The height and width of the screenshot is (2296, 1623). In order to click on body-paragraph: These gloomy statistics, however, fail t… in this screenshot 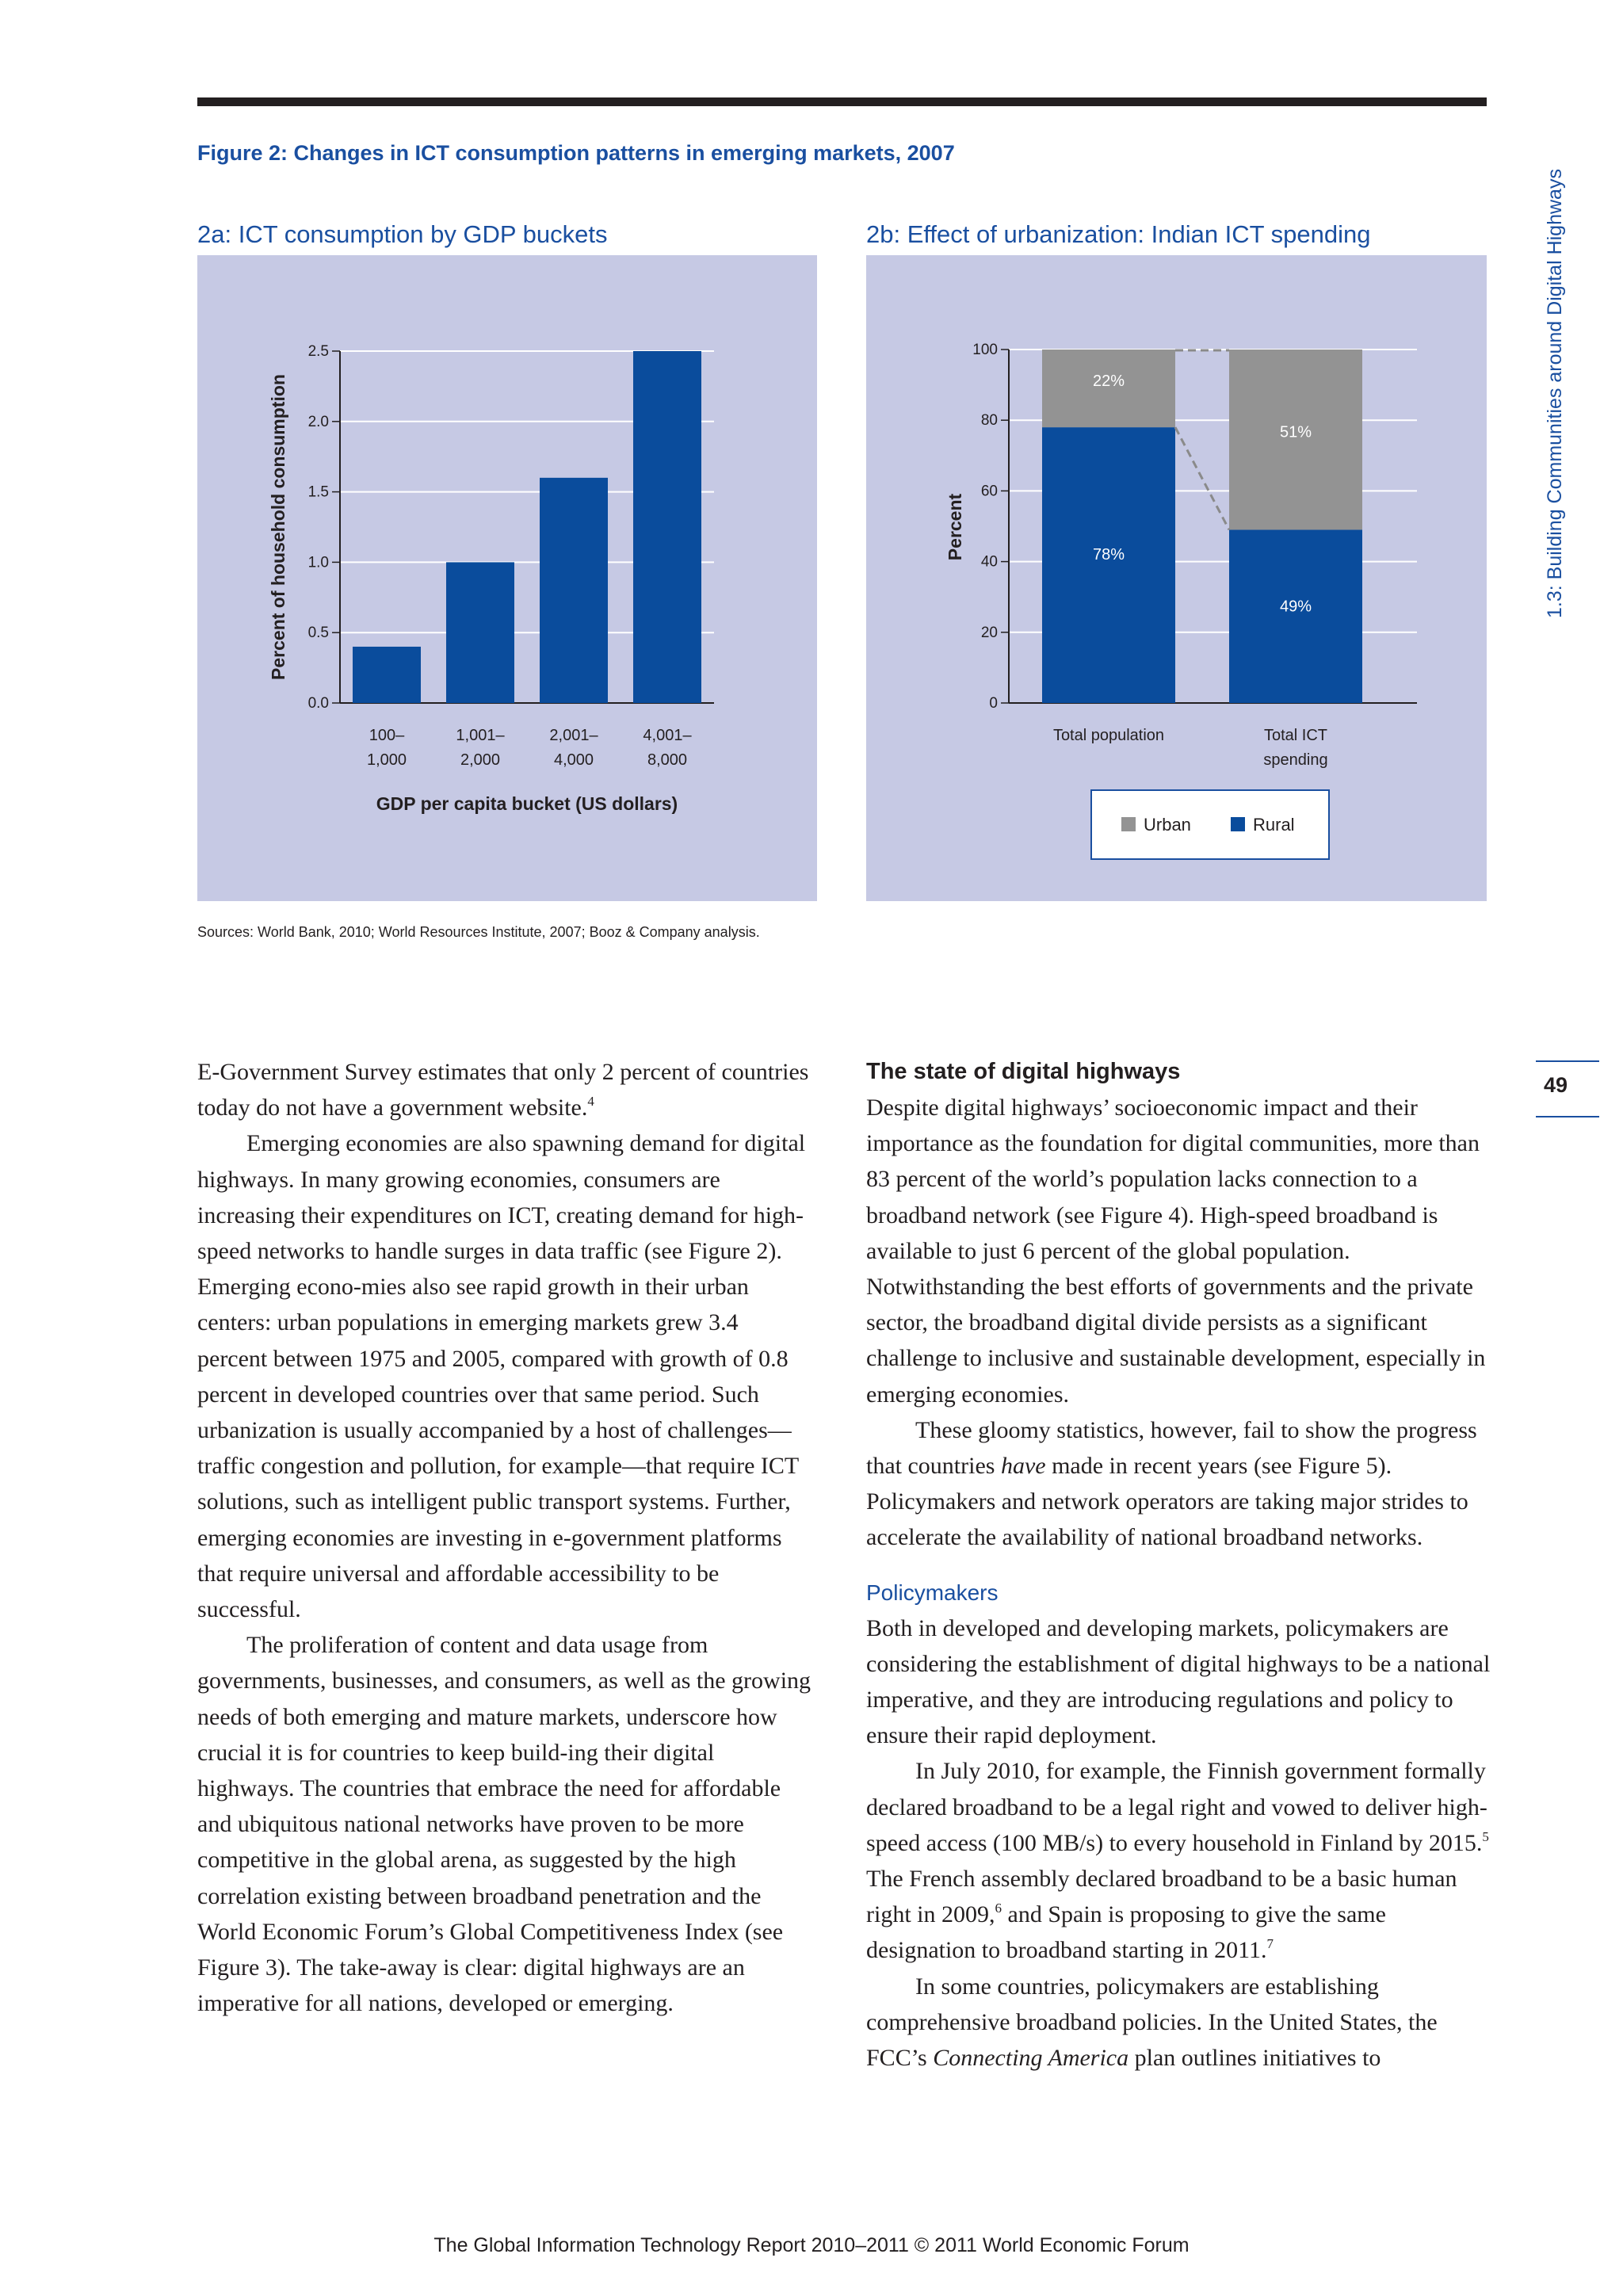, I will do `click(1171, 1483)`.